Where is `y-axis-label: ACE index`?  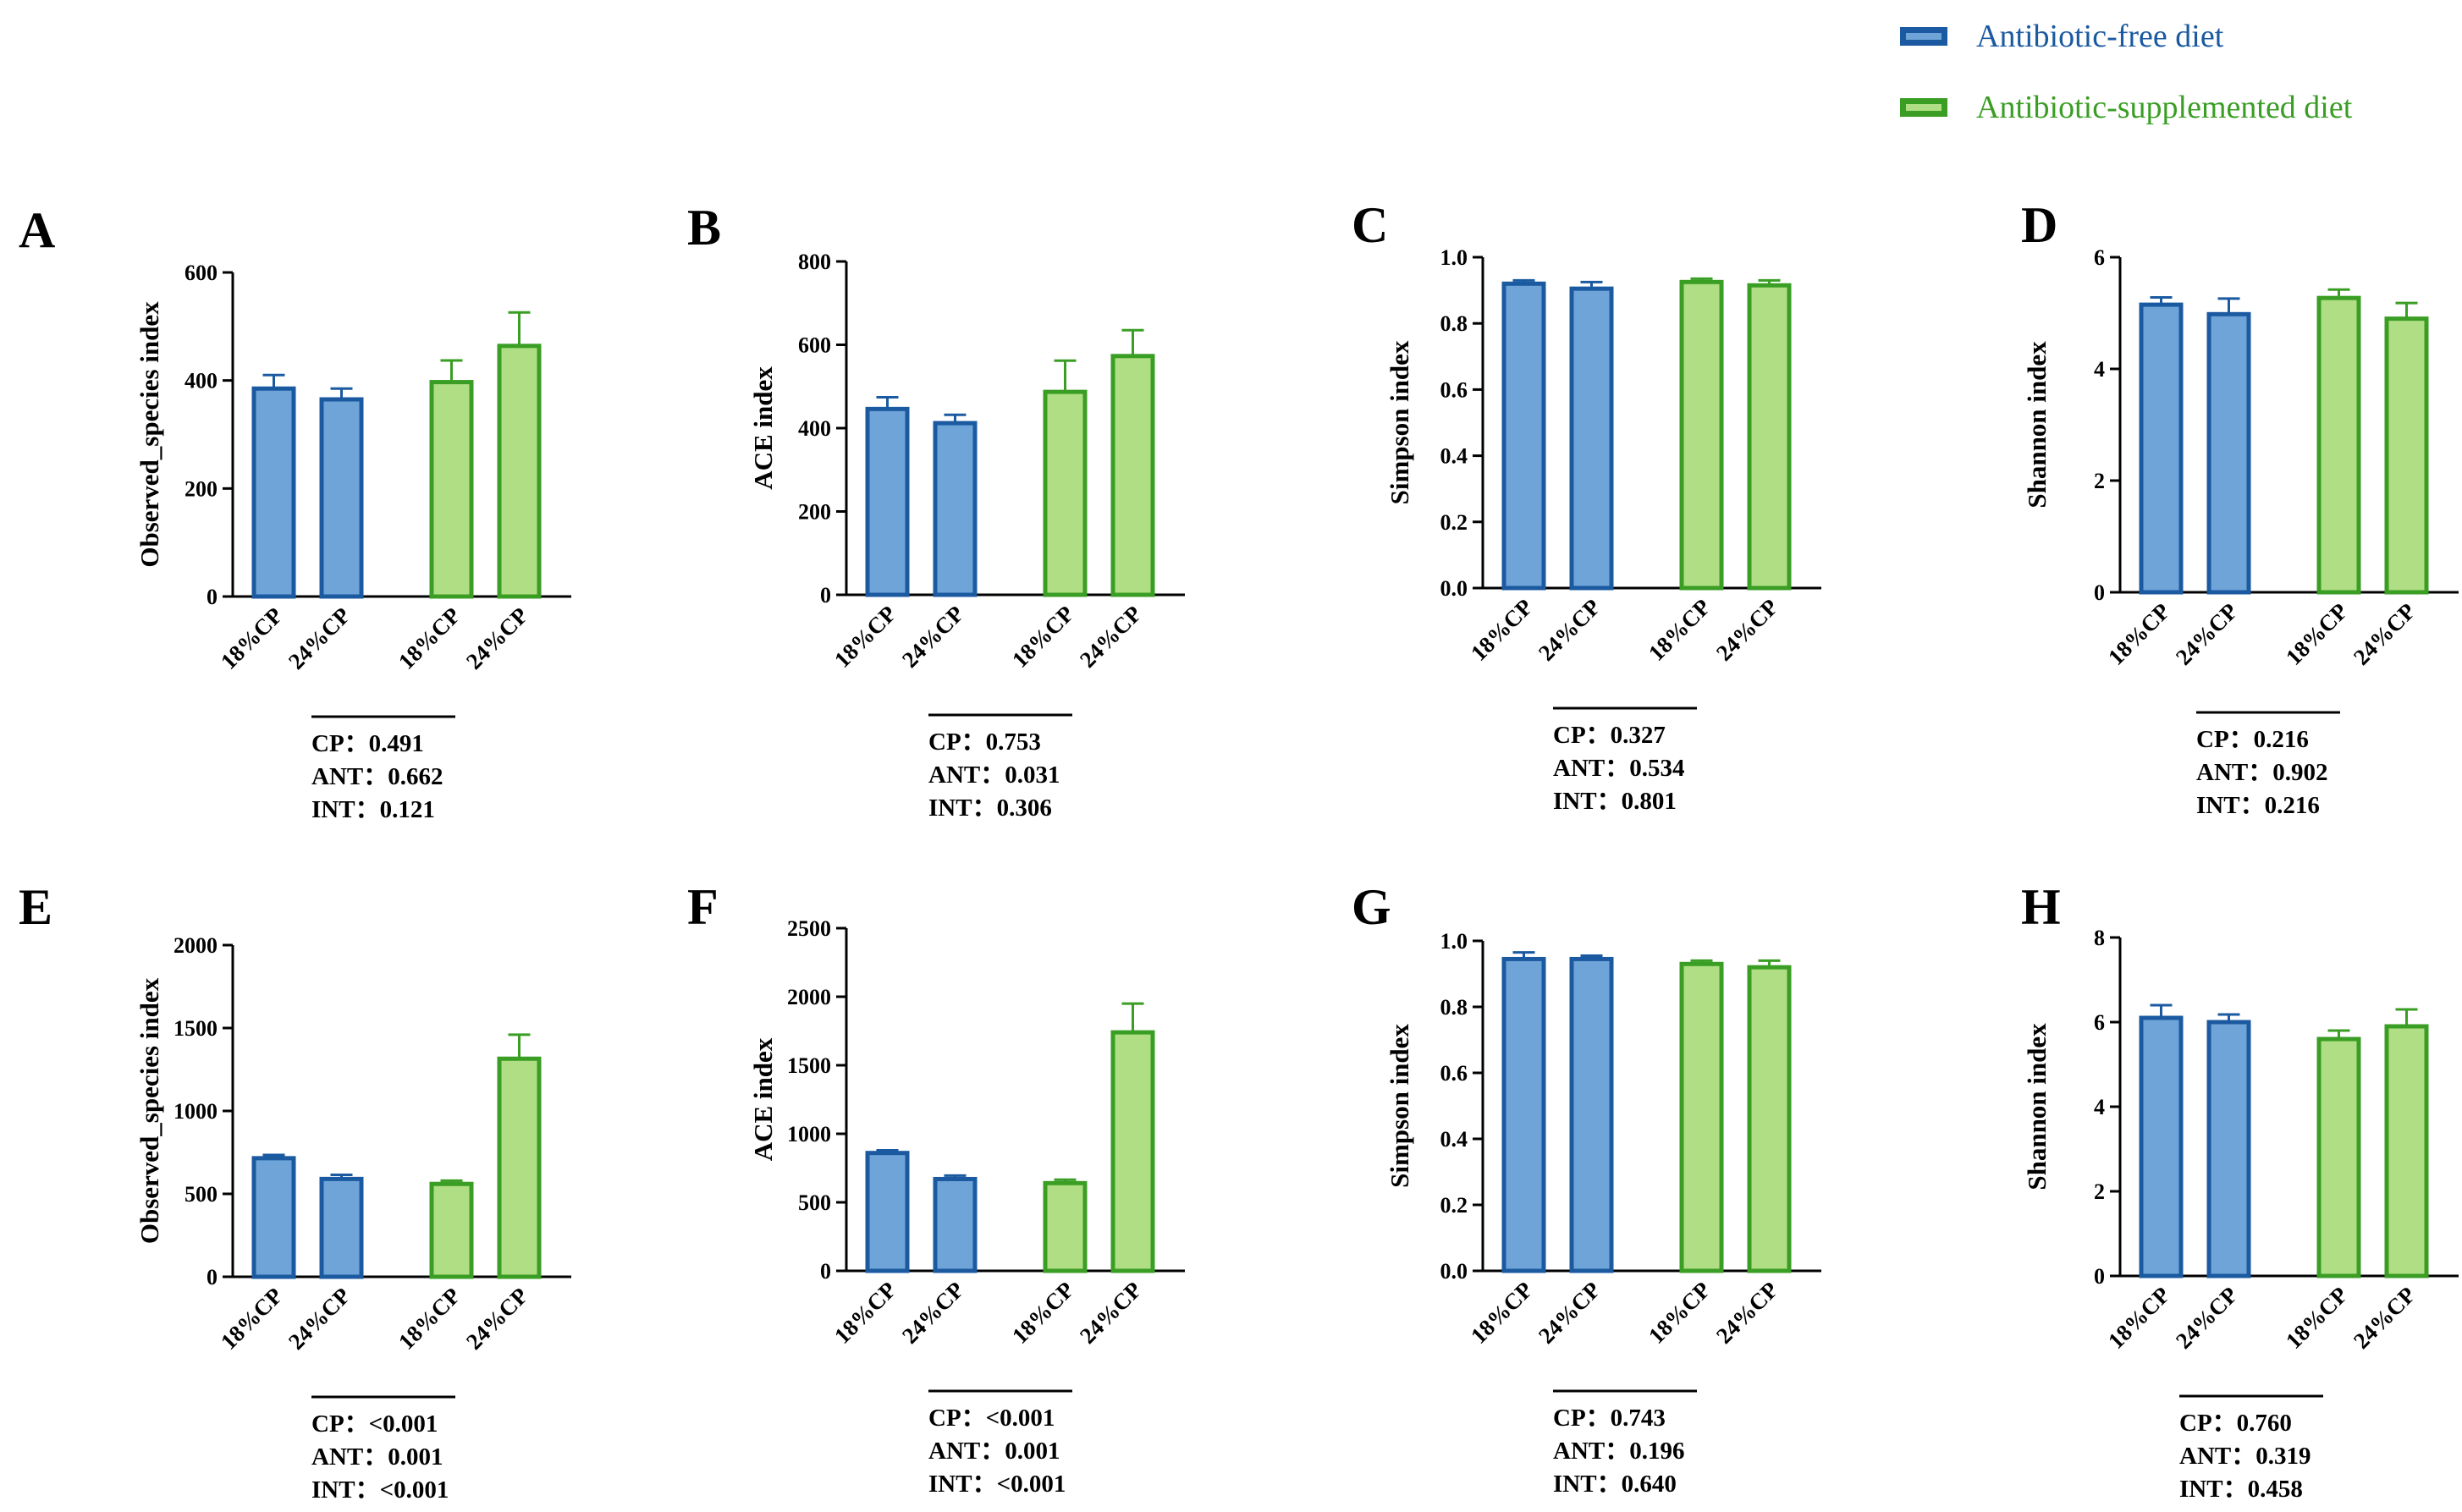
y-axis-label: ACE index is located at coordinates (763, 428).